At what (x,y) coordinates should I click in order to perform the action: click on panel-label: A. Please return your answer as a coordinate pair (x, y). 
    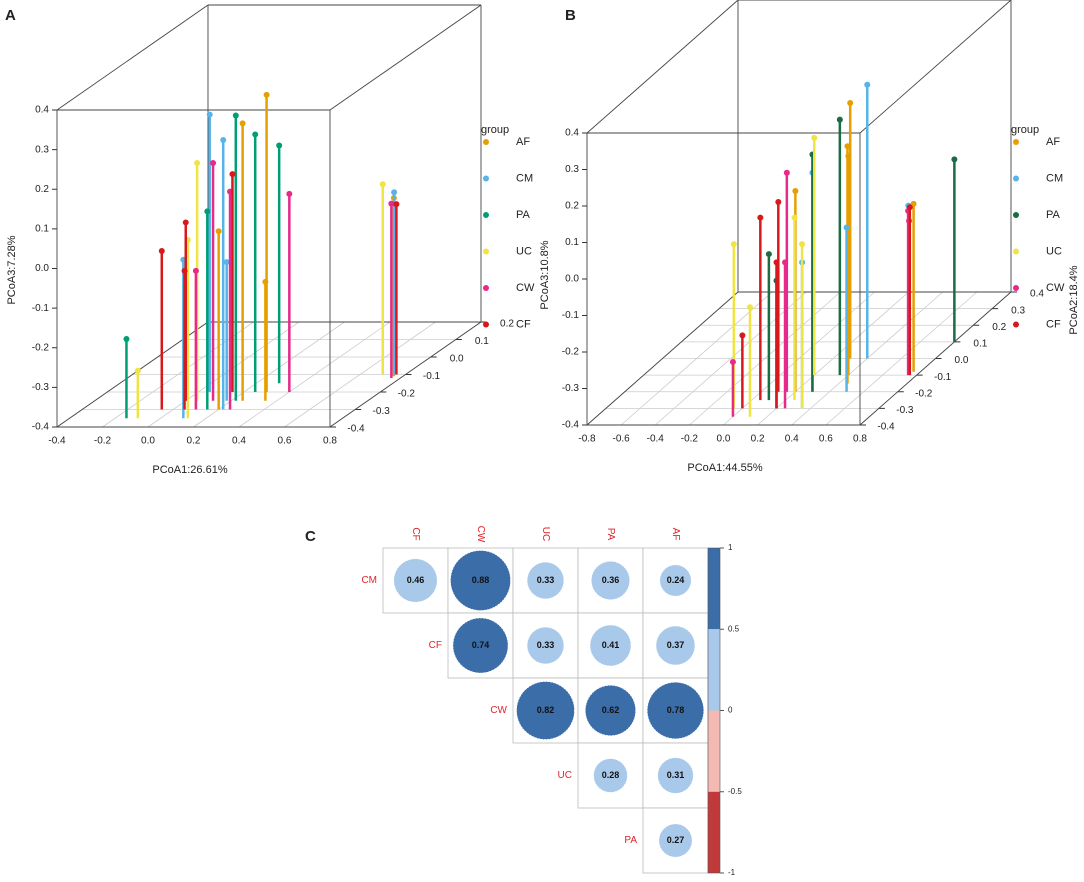
    Looking at the image, I should click on (10, 15).